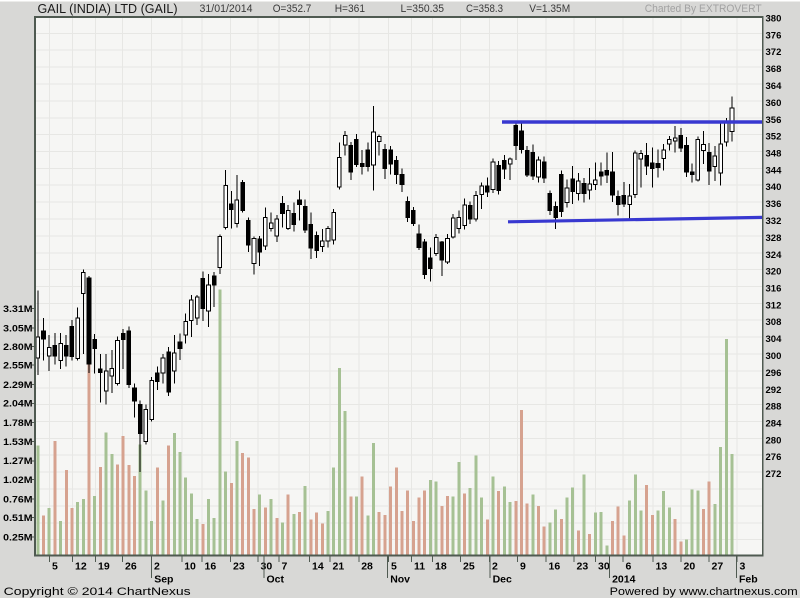  Describe the element at coordinates (774, 390) in the screenshot. I see `svg-text: 292` at that location.